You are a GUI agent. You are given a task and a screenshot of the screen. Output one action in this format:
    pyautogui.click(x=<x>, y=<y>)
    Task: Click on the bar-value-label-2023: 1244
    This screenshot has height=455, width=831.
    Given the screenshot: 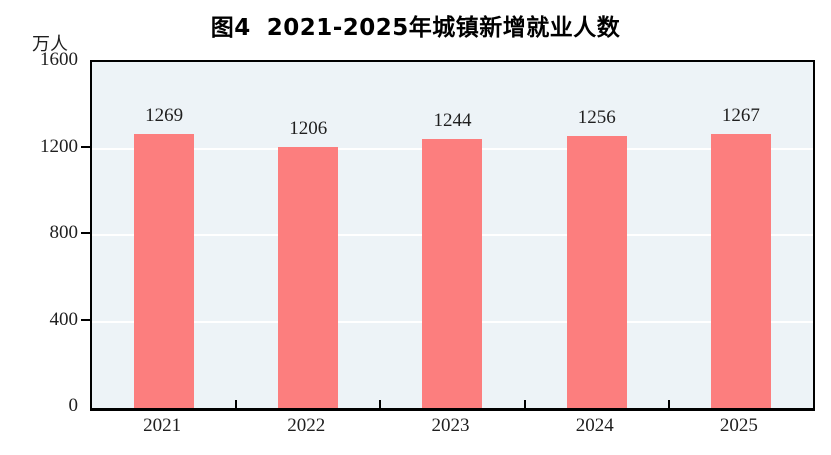 What is the action you would take?
    pyautogui.click(x=452, y=120)
    